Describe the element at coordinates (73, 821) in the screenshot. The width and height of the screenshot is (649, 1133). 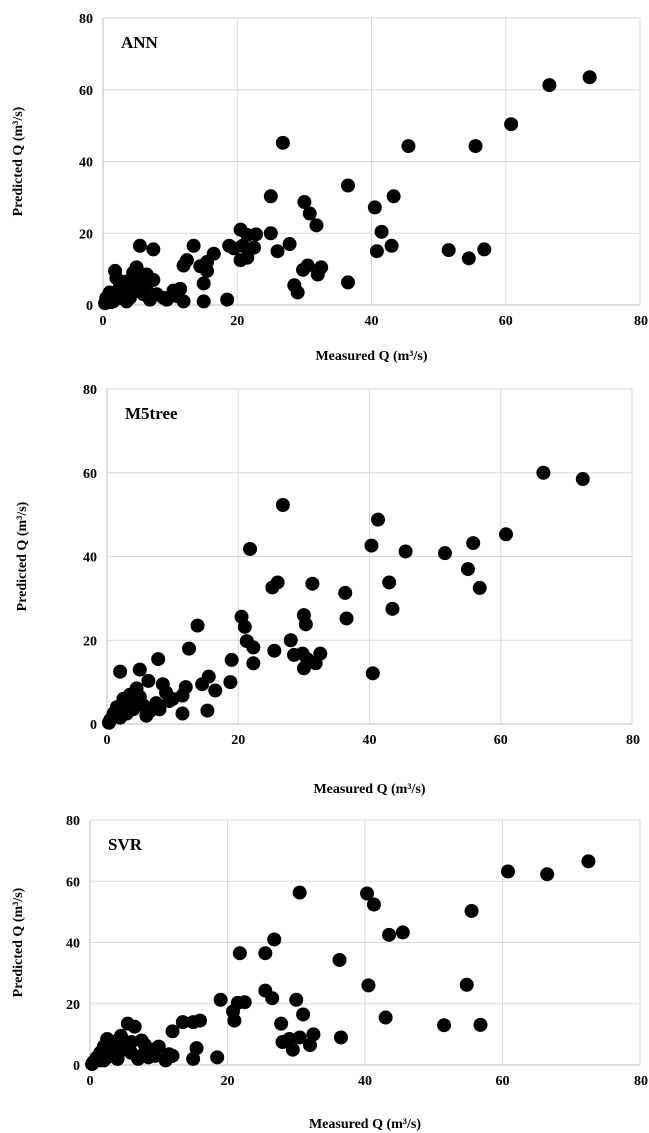
I see `y-tick-label: 80` at that location.